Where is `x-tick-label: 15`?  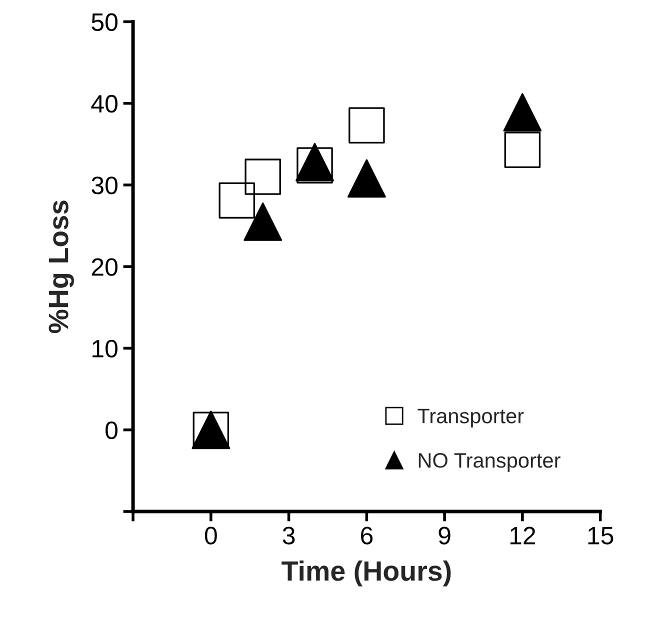 x-tick-label: 15 is located at coordinates (601, 535).